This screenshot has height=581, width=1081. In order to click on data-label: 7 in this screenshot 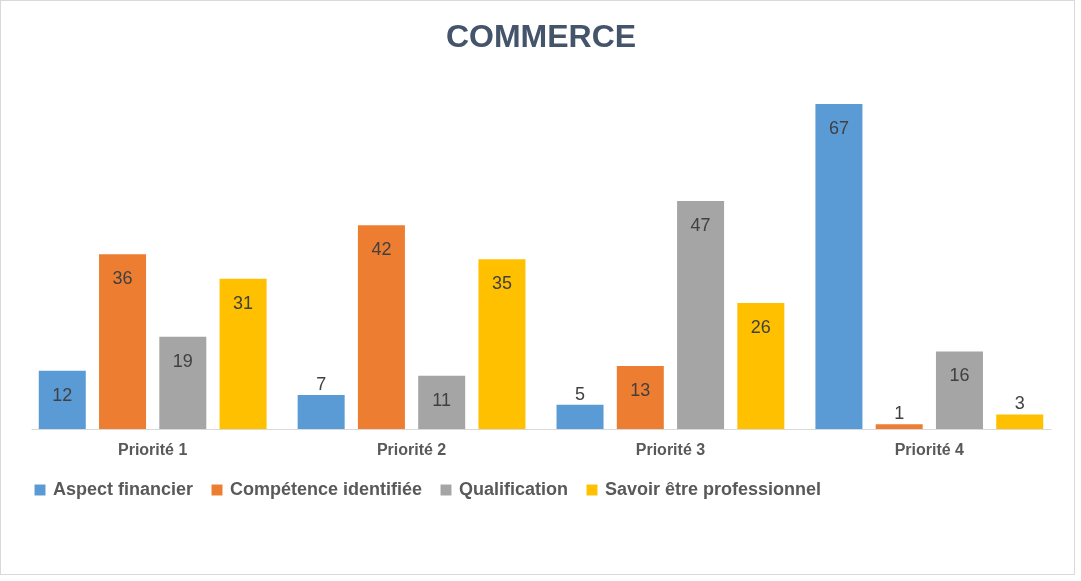, I will do `click(321, 384)`.